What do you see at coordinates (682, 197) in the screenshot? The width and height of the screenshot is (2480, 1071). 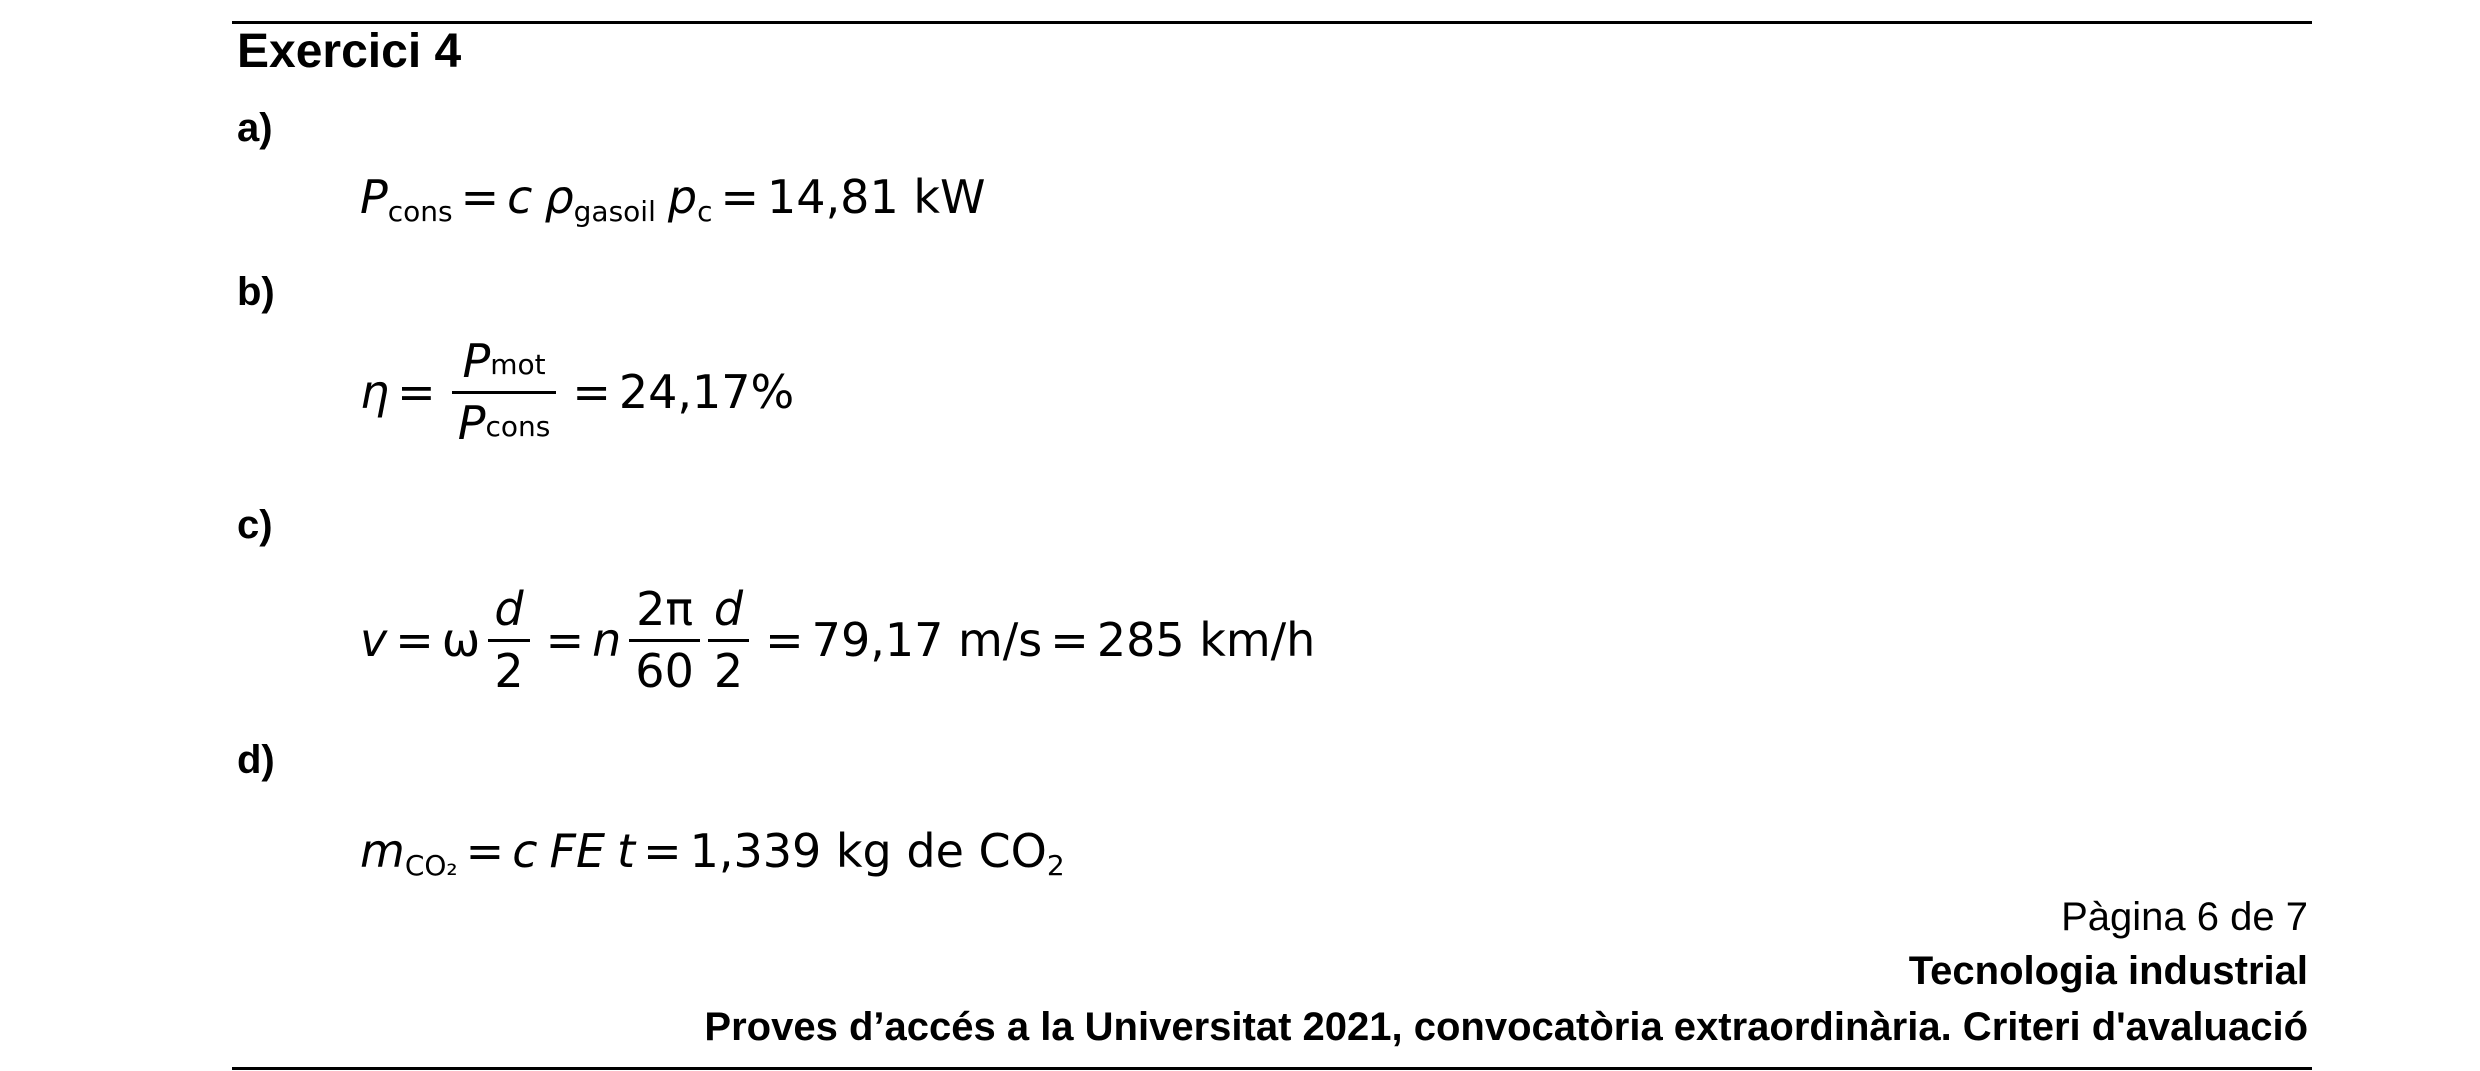 I see `symbol-p: p` at bounding box center [682, 197].